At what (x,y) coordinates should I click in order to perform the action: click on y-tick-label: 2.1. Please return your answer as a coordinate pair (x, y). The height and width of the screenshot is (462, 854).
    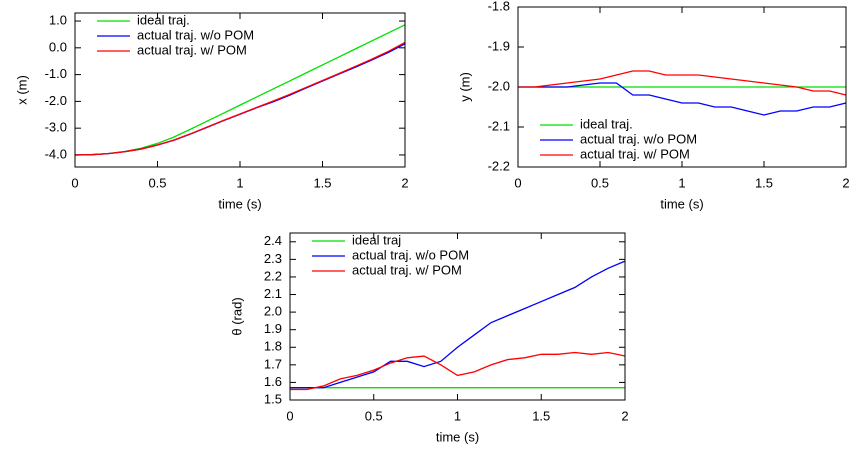
    Looking at the image, I should click on (273, 293).